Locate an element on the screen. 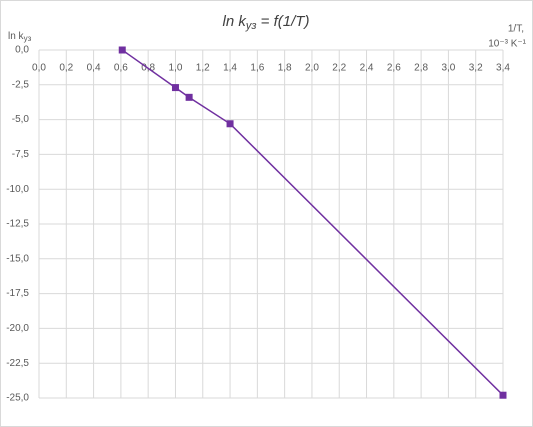  x-tick-label: 1,8 is located at coordinates (285, 68).